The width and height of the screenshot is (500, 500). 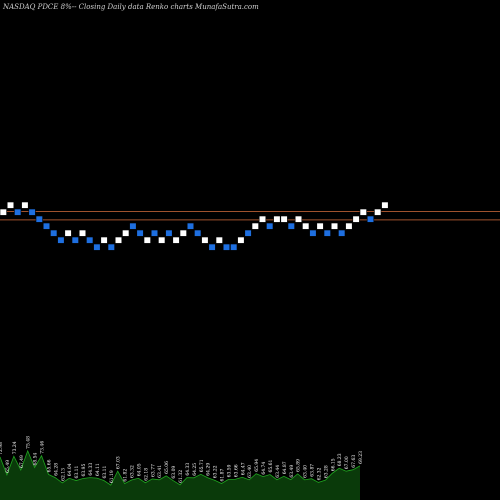 I want to click on volume-label: 73.24, so click(x=15, y=447).